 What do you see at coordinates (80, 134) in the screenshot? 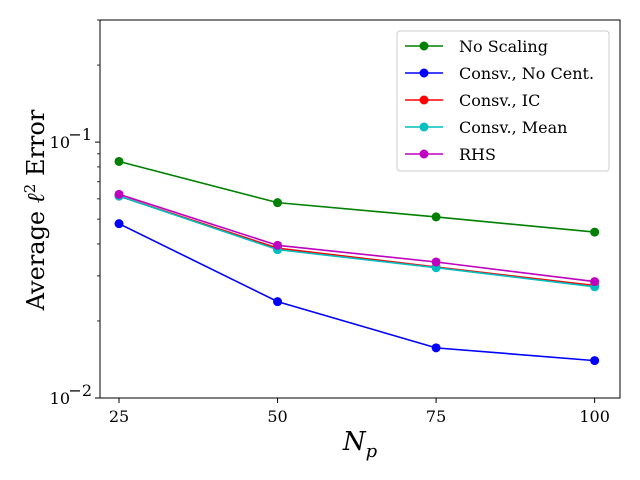
I see `y-tick-label-exponent: −1` at bounding box center [80, 134].